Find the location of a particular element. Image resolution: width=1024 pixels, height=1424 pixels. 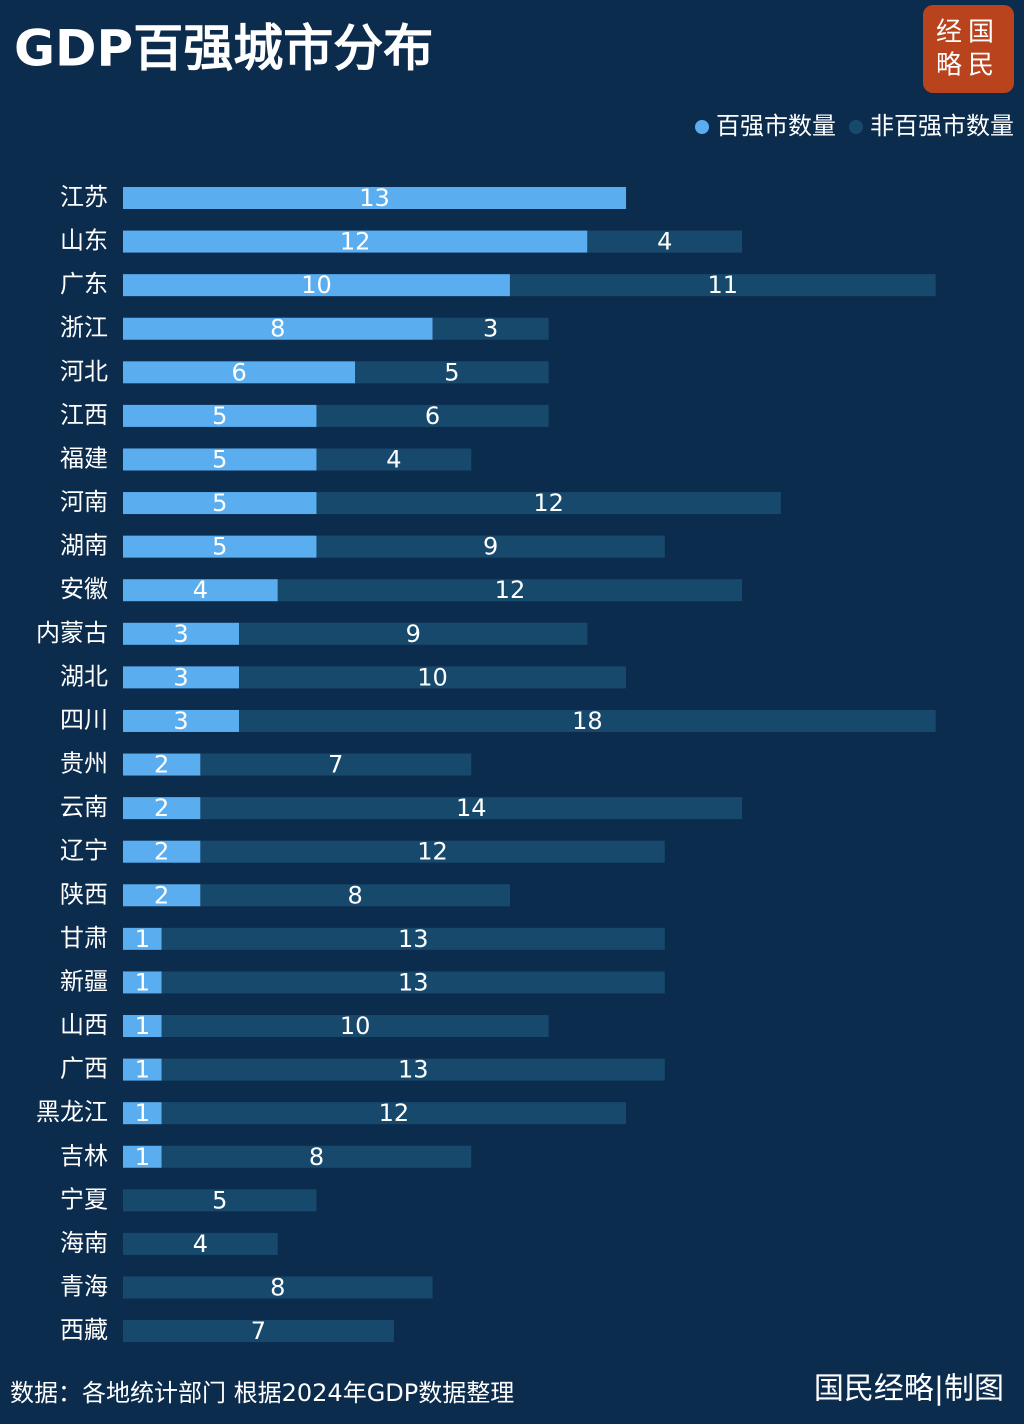

y-tick-label: 贵州 is located at coordinates (84, 764).